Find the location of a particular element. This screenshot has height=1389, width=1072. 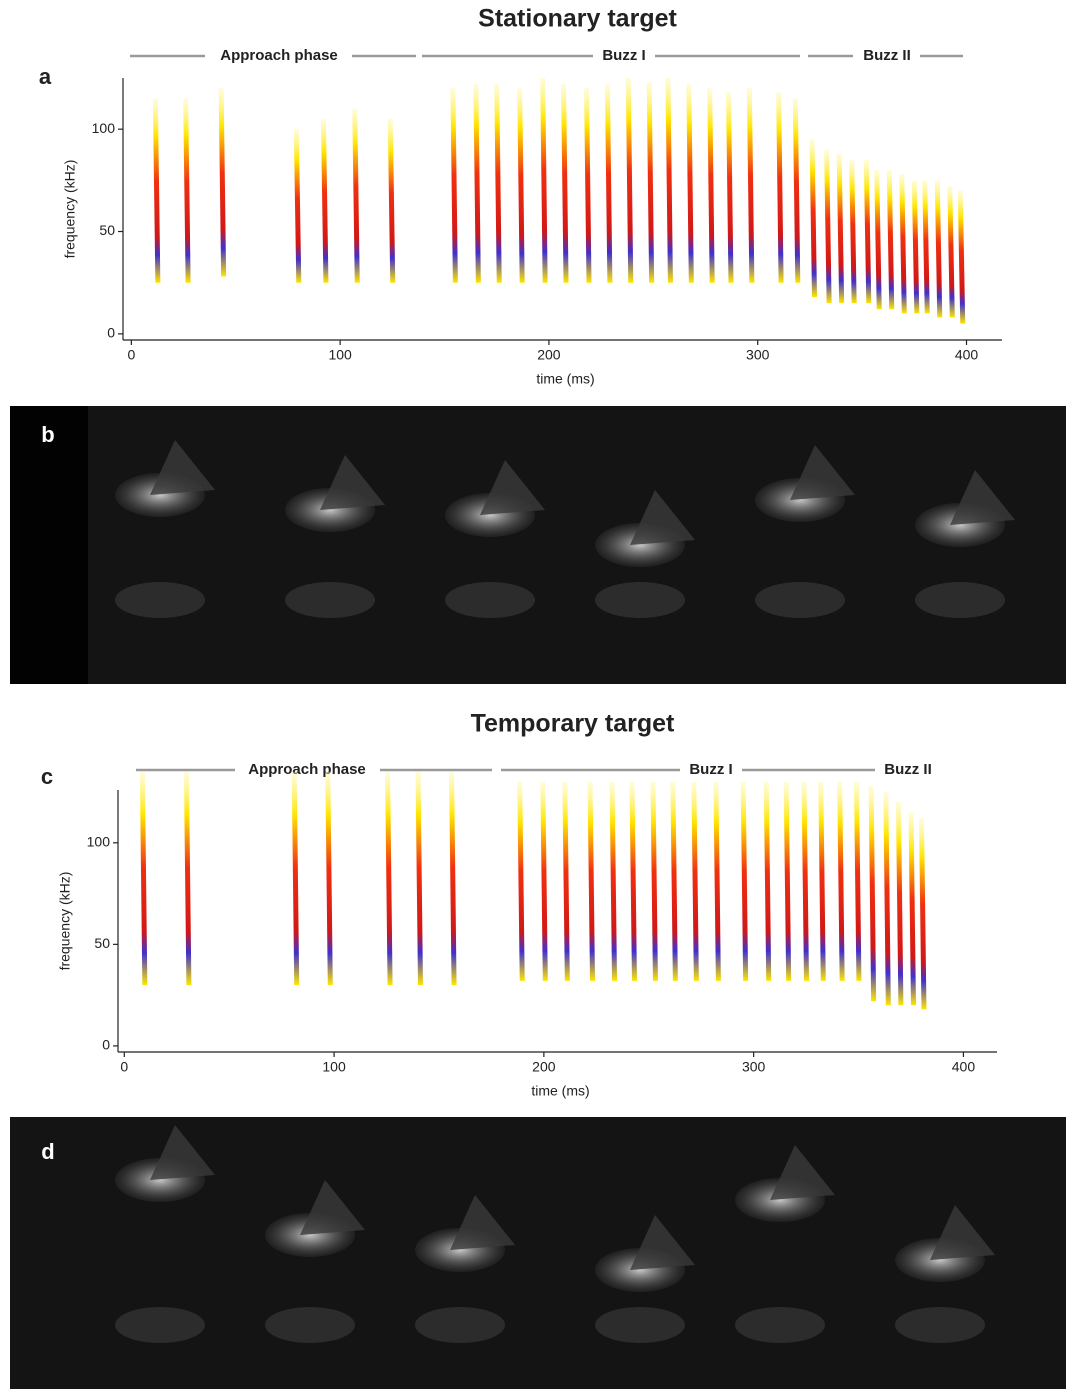

panel-label: b is located at coordinates (47, 434).